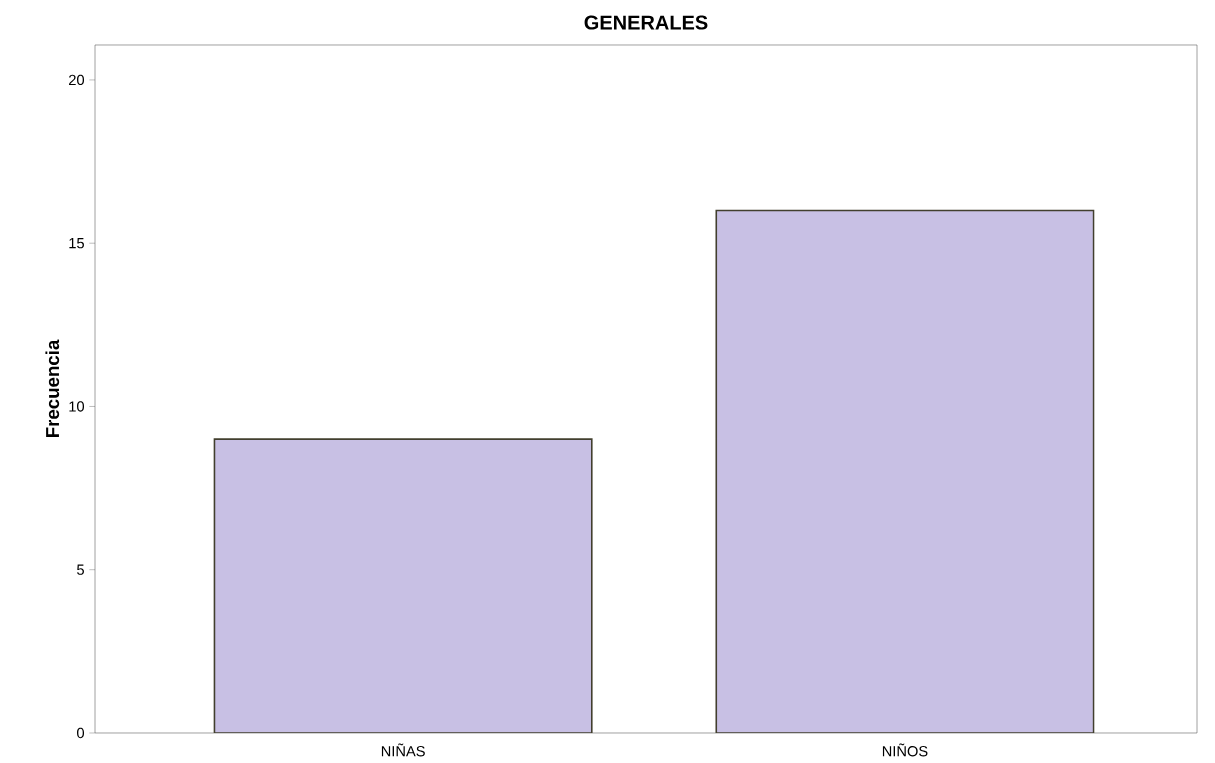 Image resolution: width=1215 pixels, height=763 pixels. Describe the element at coordinates (76, 243) in the screenshot. I see `y-tick-label: 15` at that location.